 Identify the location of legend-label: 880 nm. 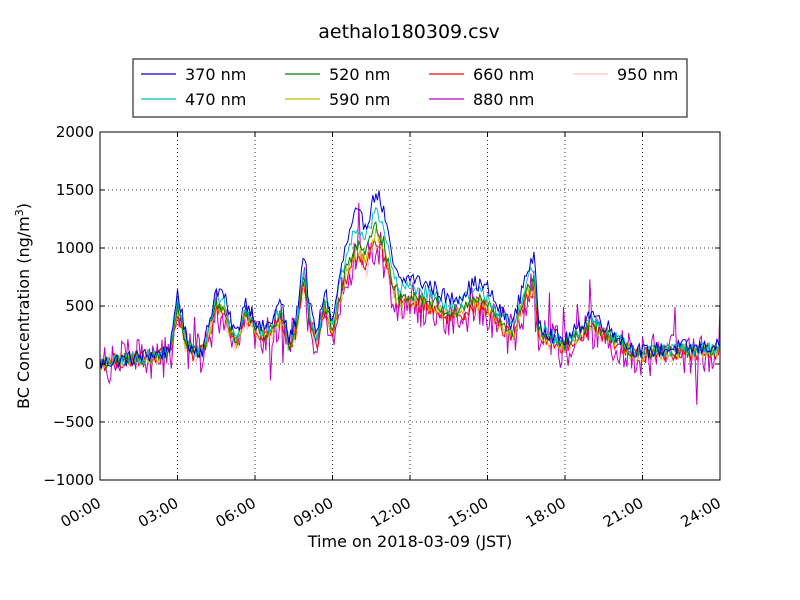
(503, 99).